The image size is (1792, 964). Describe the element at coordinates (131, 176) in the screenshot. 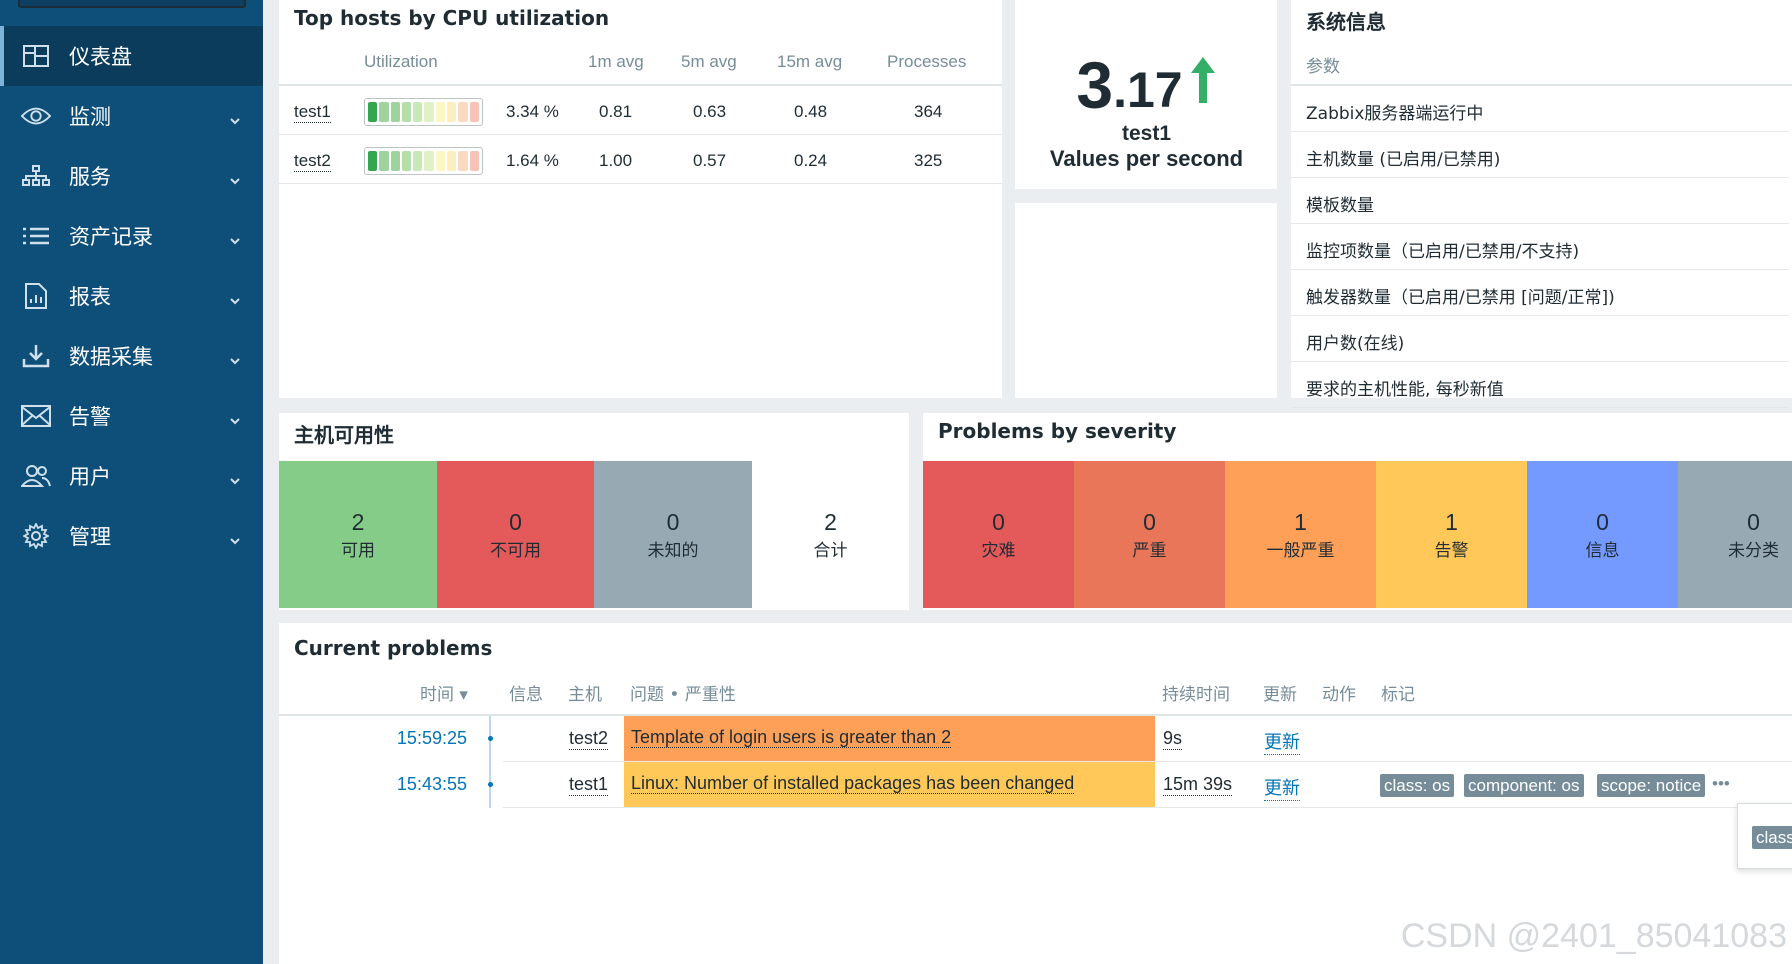

I see `sidebar-item-services: 服务` at that location.